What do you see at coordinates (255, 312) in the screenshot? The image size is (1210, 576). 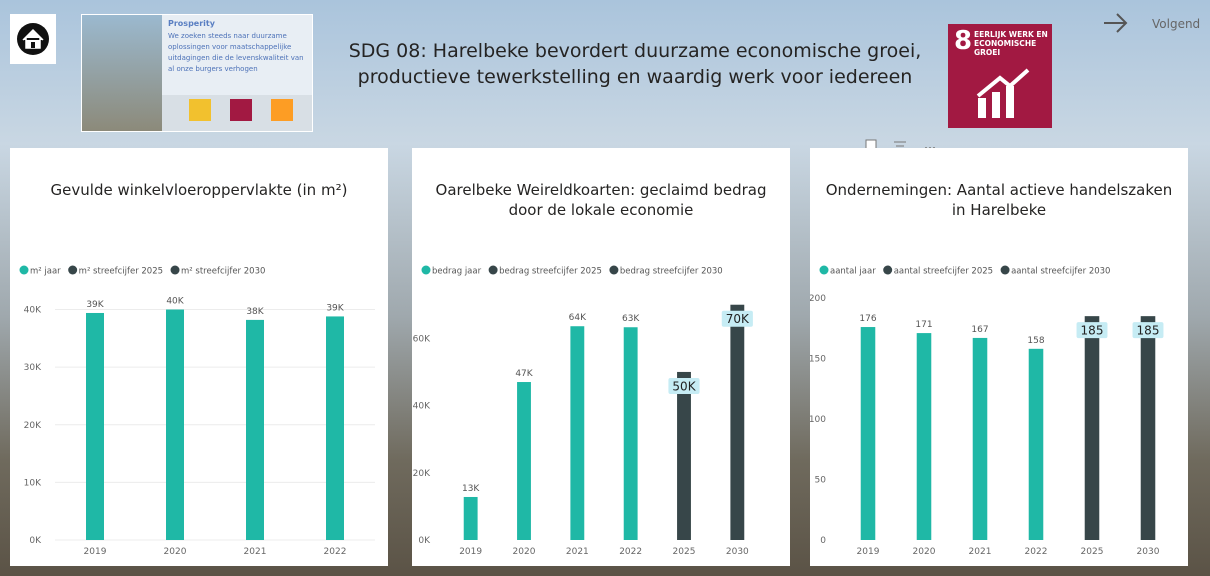 I see `data-label: 38K` at bounding box center [255, 312].